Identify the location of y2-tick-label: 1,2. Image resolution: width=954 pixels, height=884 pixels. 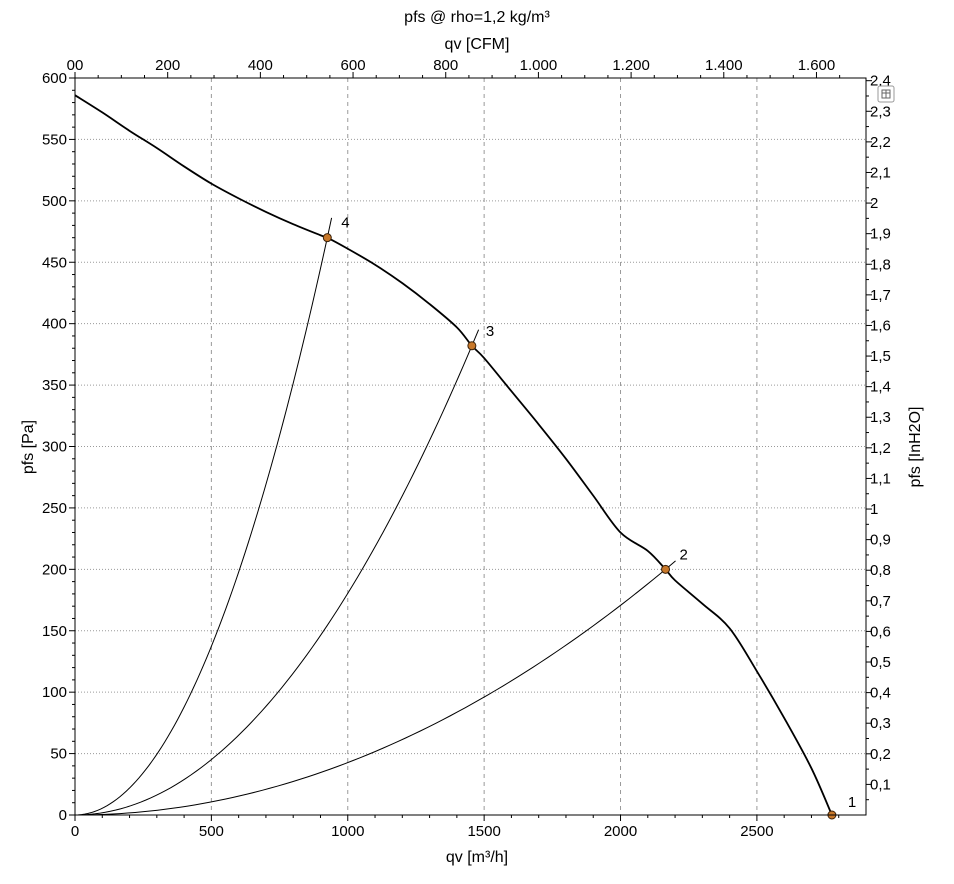
(880, 448).